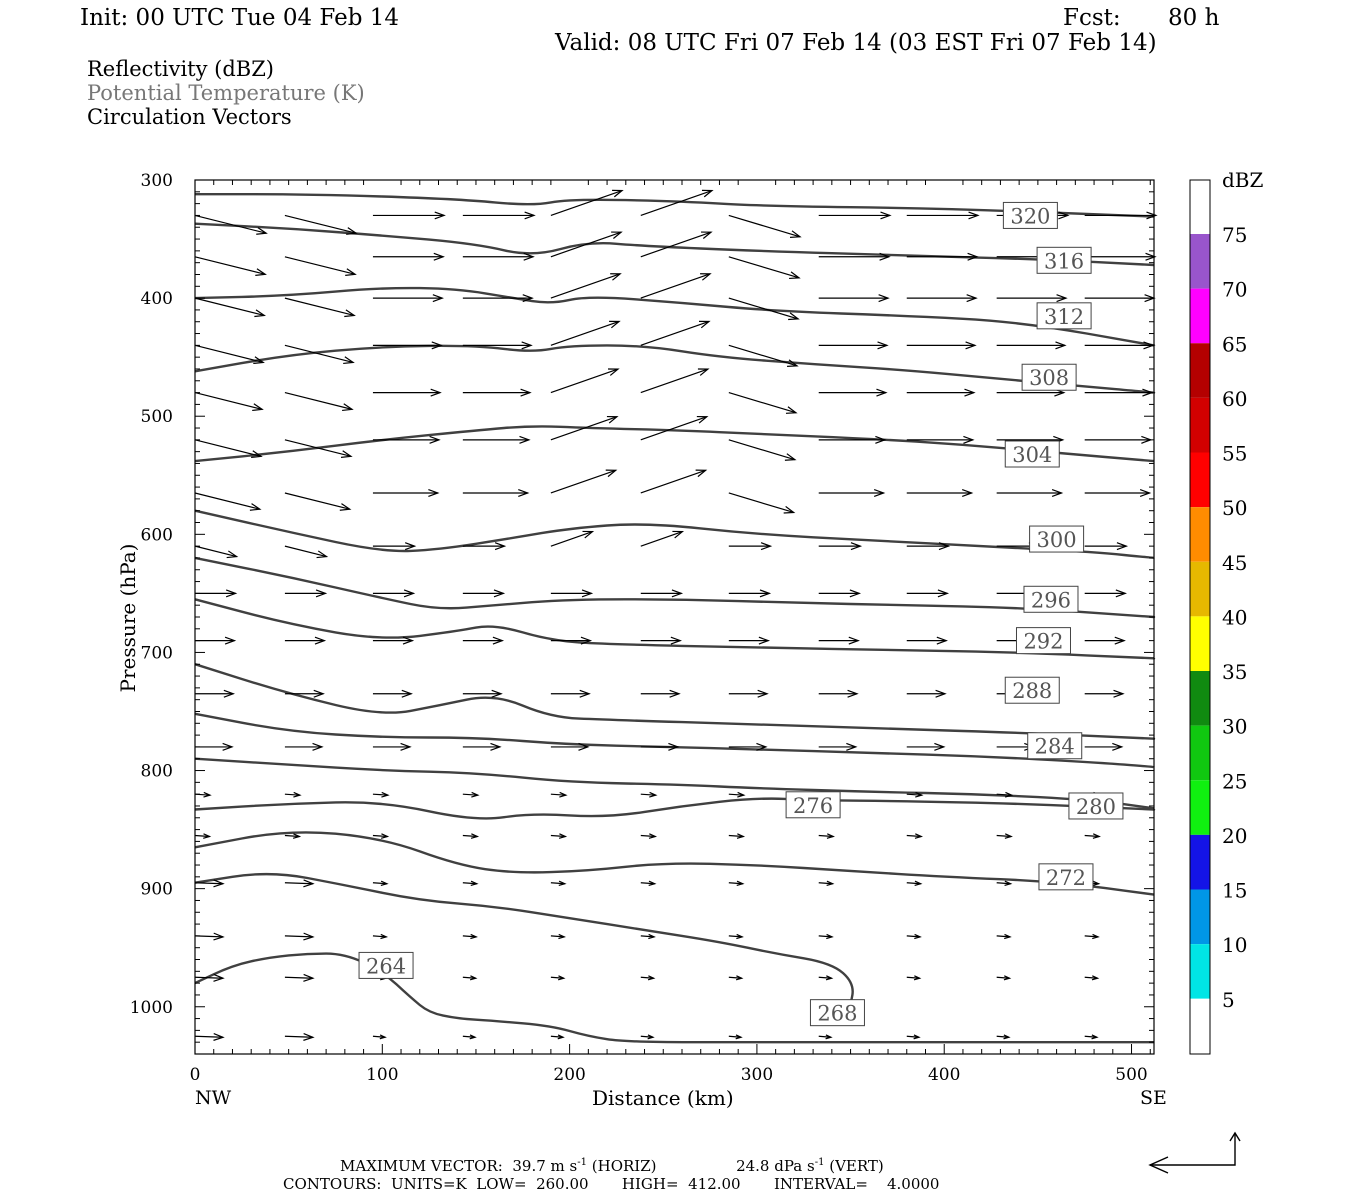 Image resolution: width=1350 pixels, height=1200 pixels. I want to click on contour-label-300: 300, so click(1057, 540).